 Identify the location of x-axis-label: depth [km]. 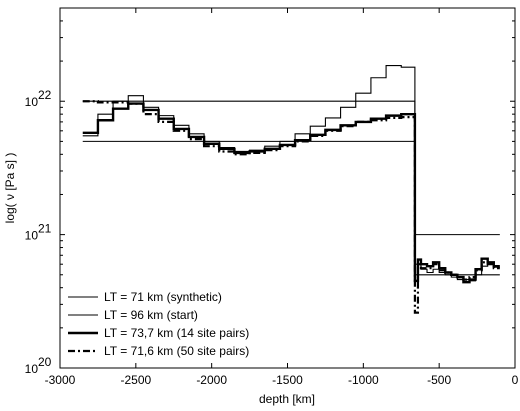
(287, 399).